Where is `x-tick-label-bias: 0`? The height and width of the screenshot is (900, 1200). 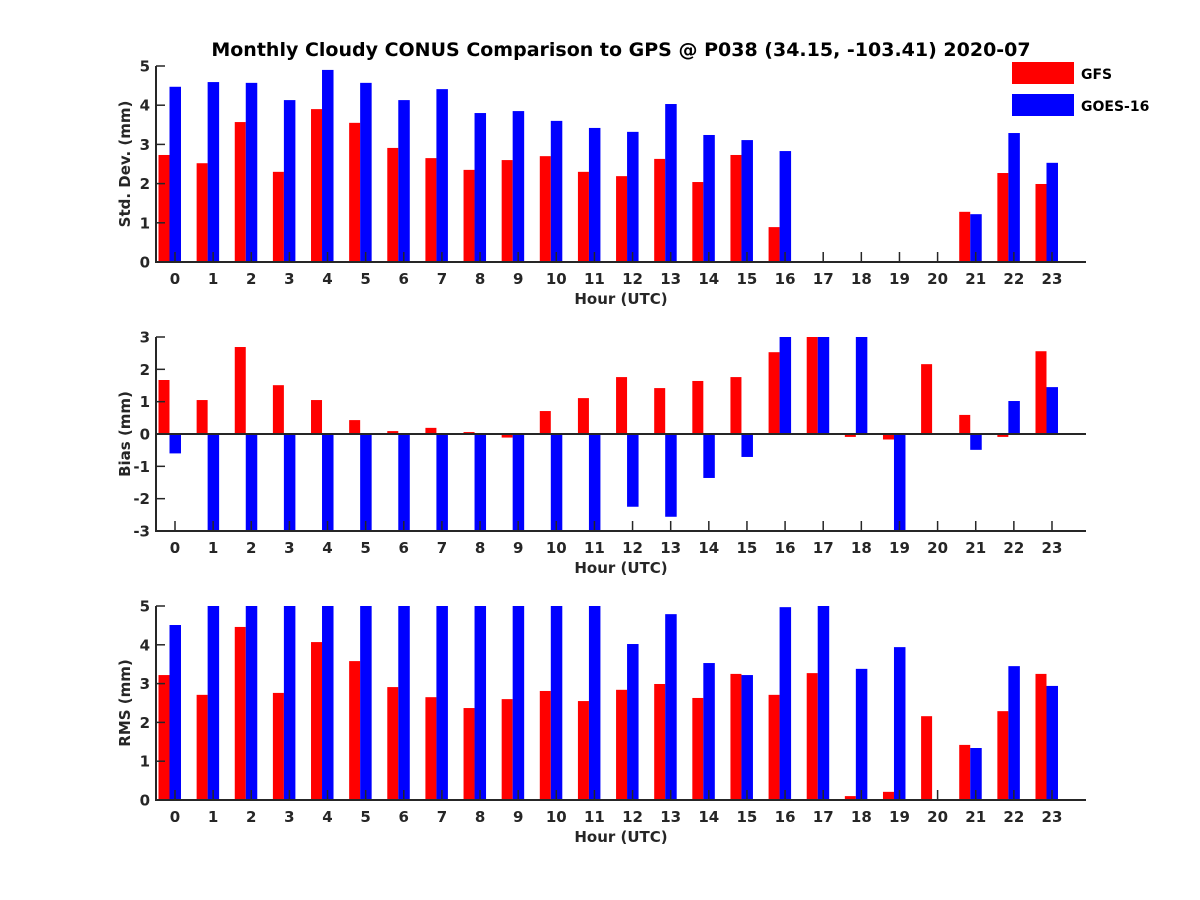
x-tick-label-bias: 0 is located at coordinates (175, 548).